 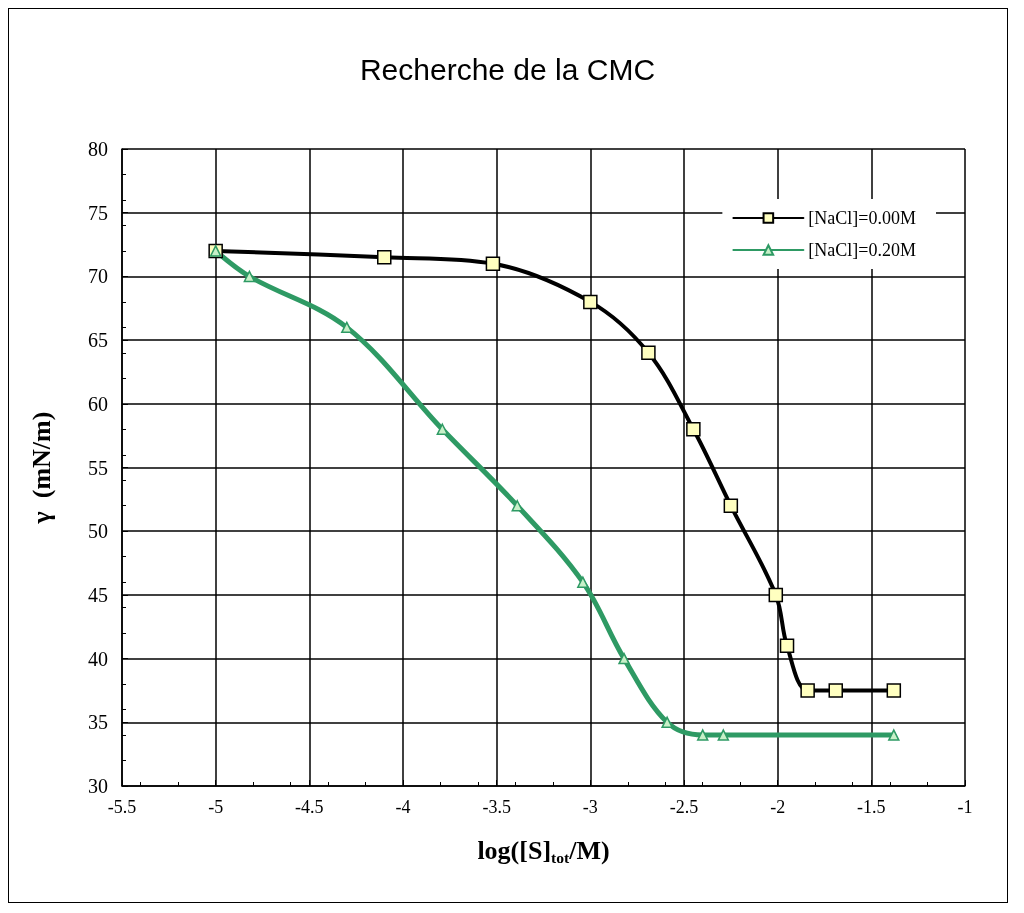 I want to click on legend-label: [NaCl]=0.20M, so click(x=862, y=250).